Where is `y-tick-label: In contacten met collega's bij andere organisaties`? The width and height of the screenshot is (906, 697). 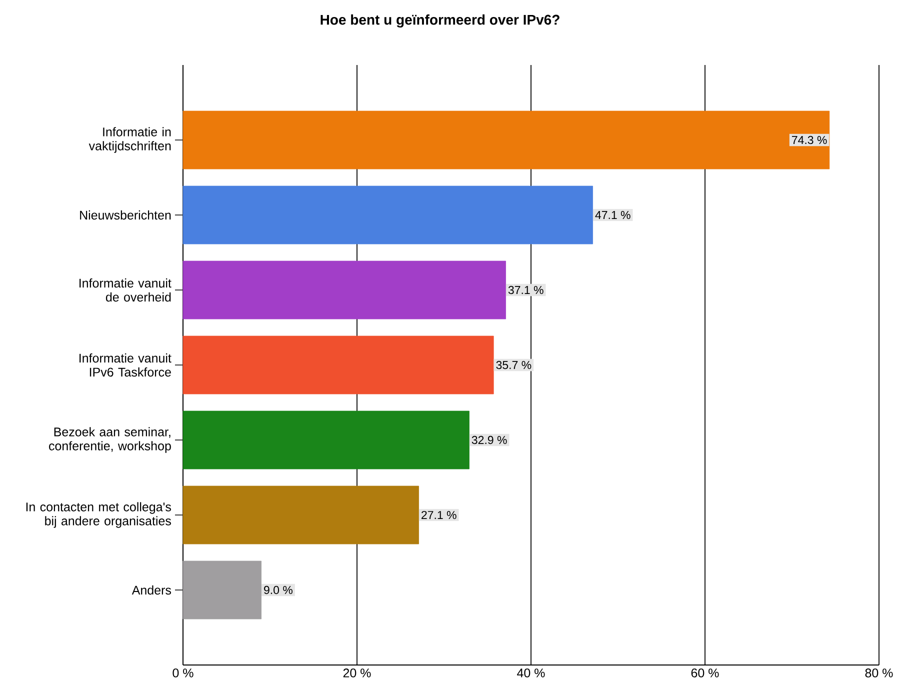 y-tick-label: In contacten met collega's bij andere organisaties is located at coordinates (98, 515).